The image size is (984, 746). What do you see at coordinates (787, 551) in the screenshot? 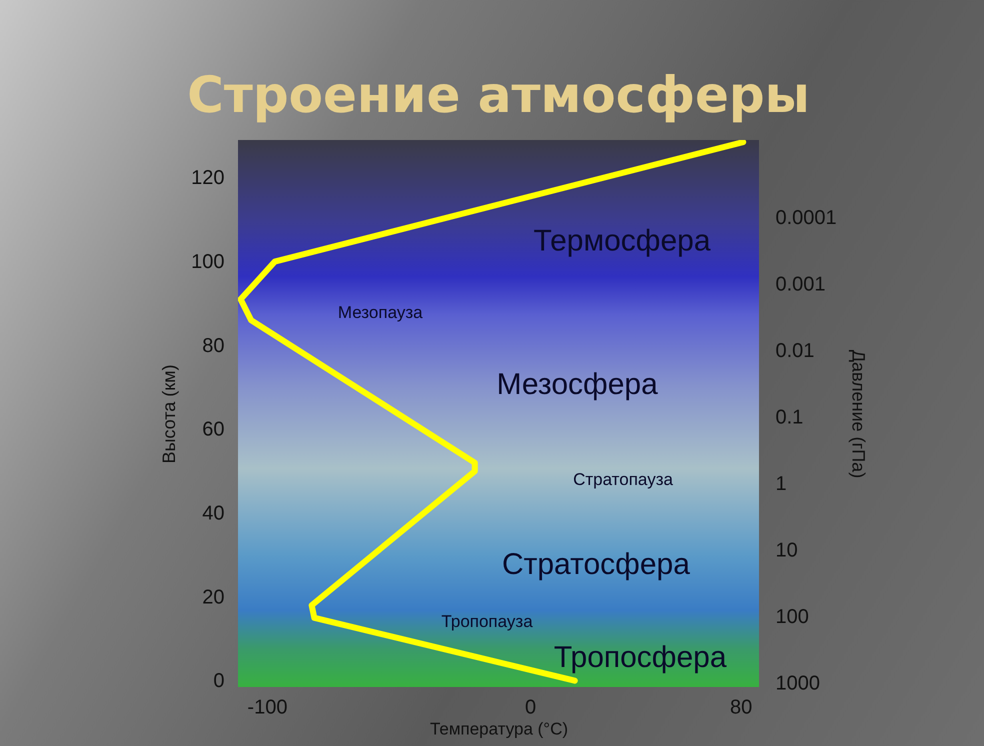
I see `y2-tick-label: 10` at bounding box center [787, 551].